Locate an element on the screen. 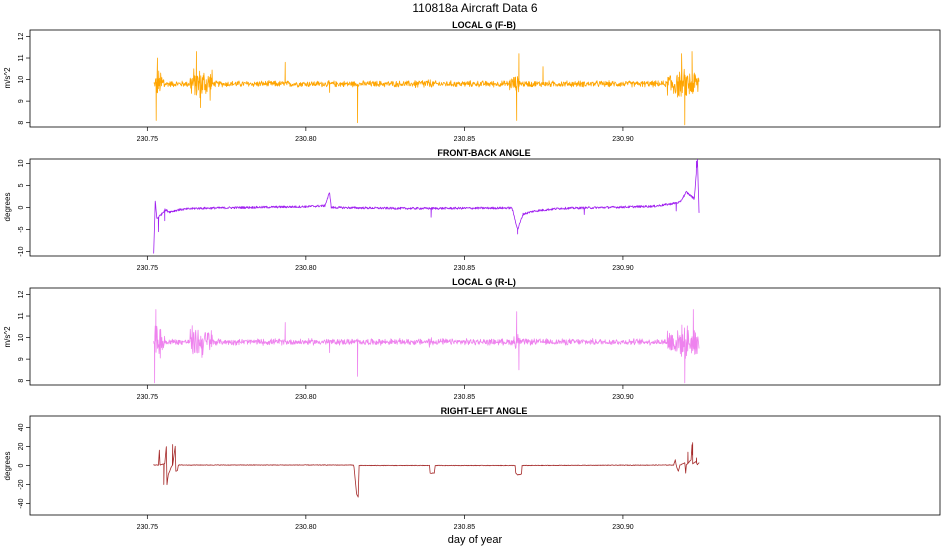  y-tick-label: -20 is located at coordinates (21, 484).